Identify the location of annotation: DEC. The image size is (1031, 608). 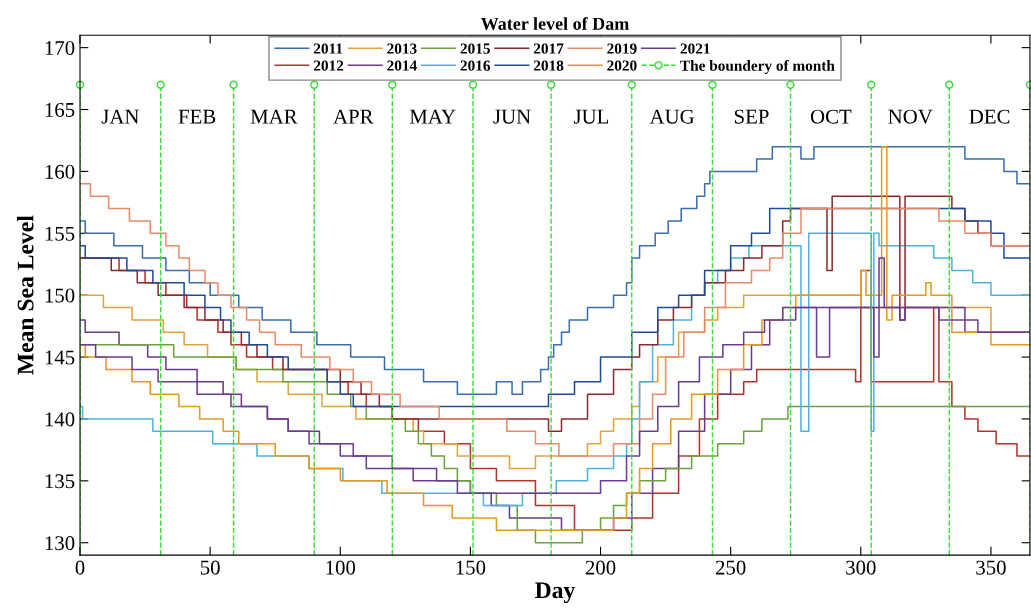
(989, 116).